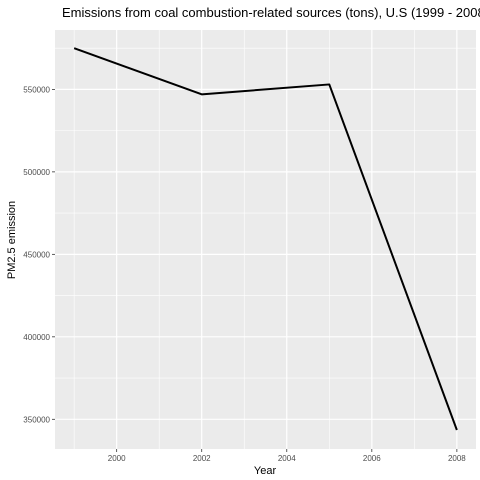 Image resolution: width=480 pixels, height=480 pixels. I want to click on y-axis-title: PM2.5 emission, so click(12, 240).